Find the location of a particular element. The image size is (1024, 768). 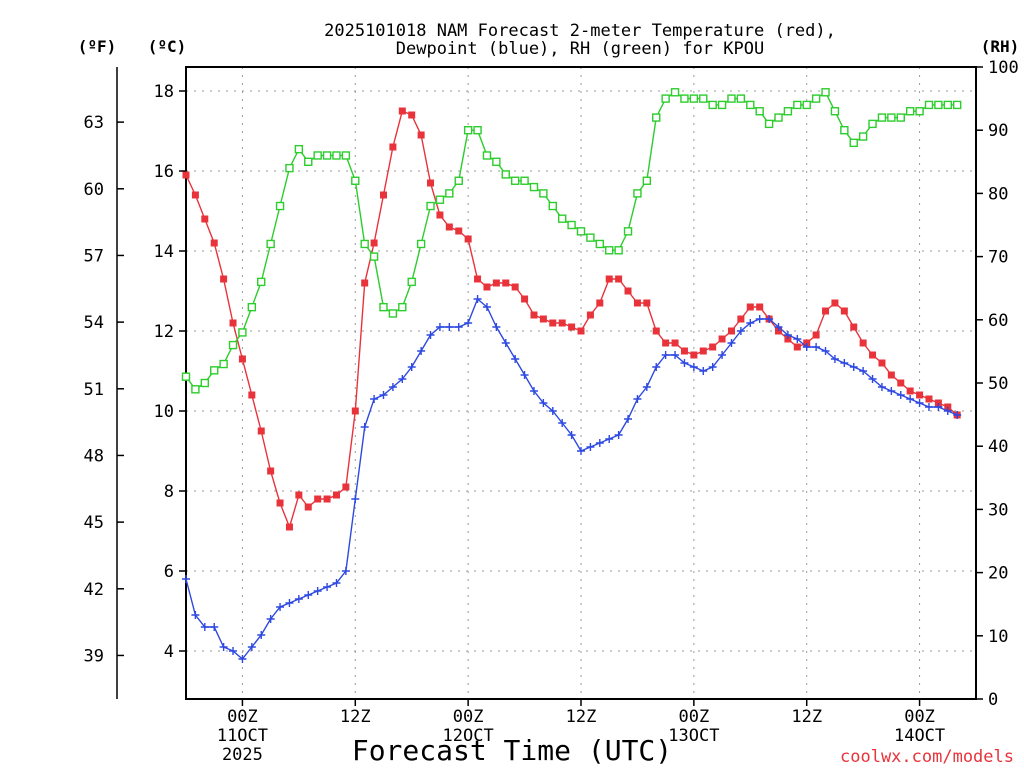

celsius-tick-label: 18 is located at coordinates (164, 92).